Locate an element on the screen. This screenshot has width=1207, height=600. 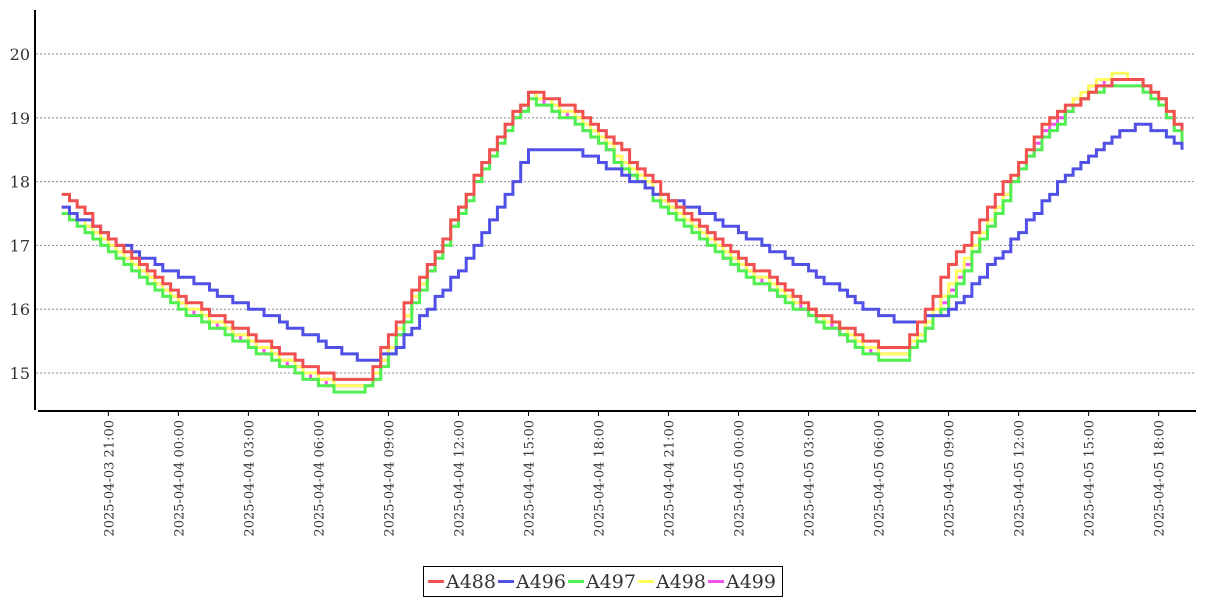
x-tick-label: 2025-04-05 09:00 is located at coordinates (950, 478).